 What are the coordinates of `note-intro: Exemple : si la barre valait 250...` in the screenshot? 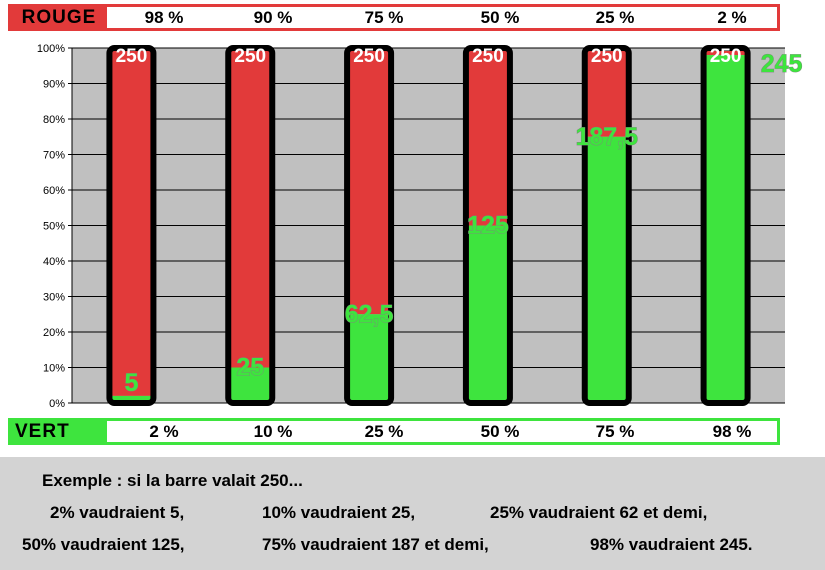 It's located at (172, 480).